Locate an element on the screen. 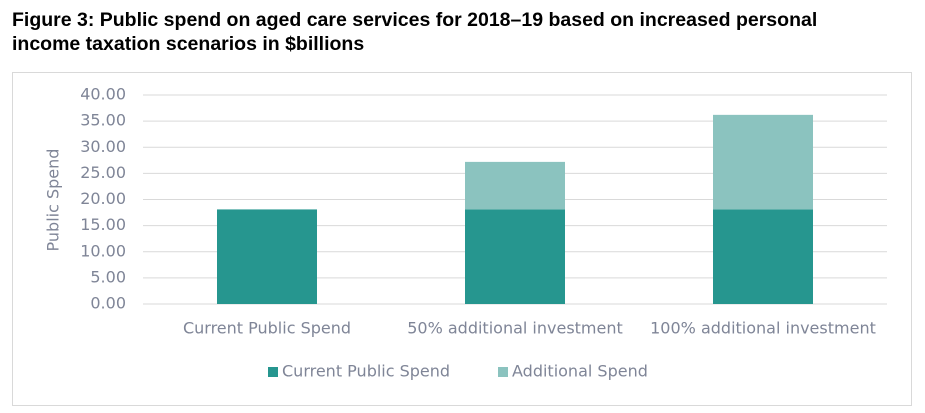  y-tick-label: 20.00 is located at coordinates (103, 198).